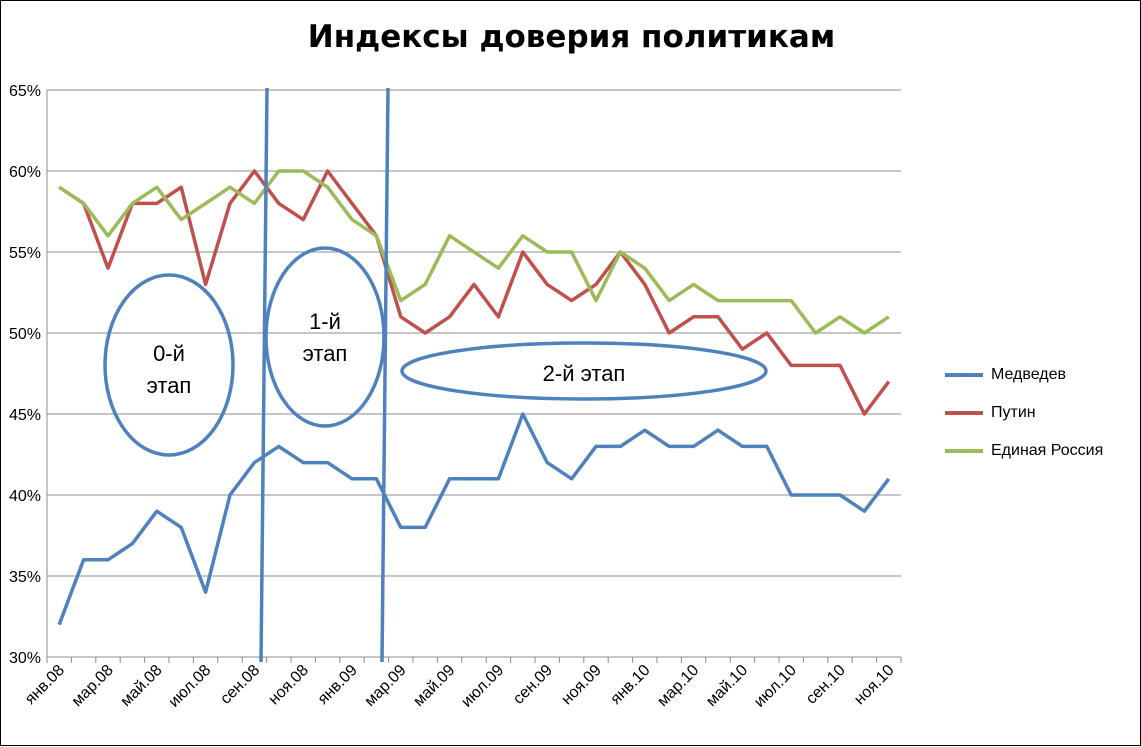  Describe the element at coordinates (325, 337) in the screenshot. I see `stage-1-ellipse` at that location.